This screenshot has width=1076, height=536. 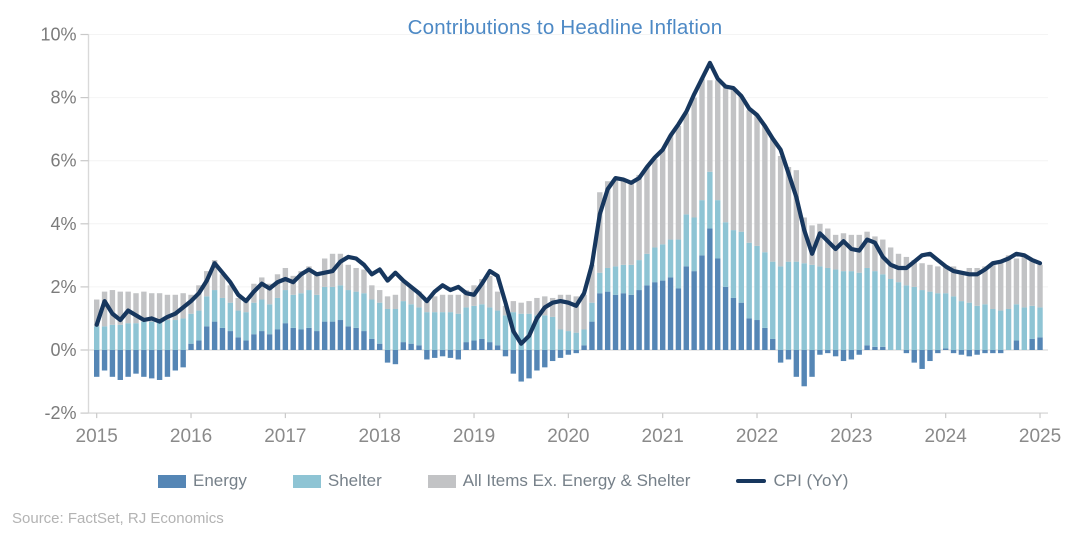 I want to click on svg-text: 2018, so click(x=380, y=436).